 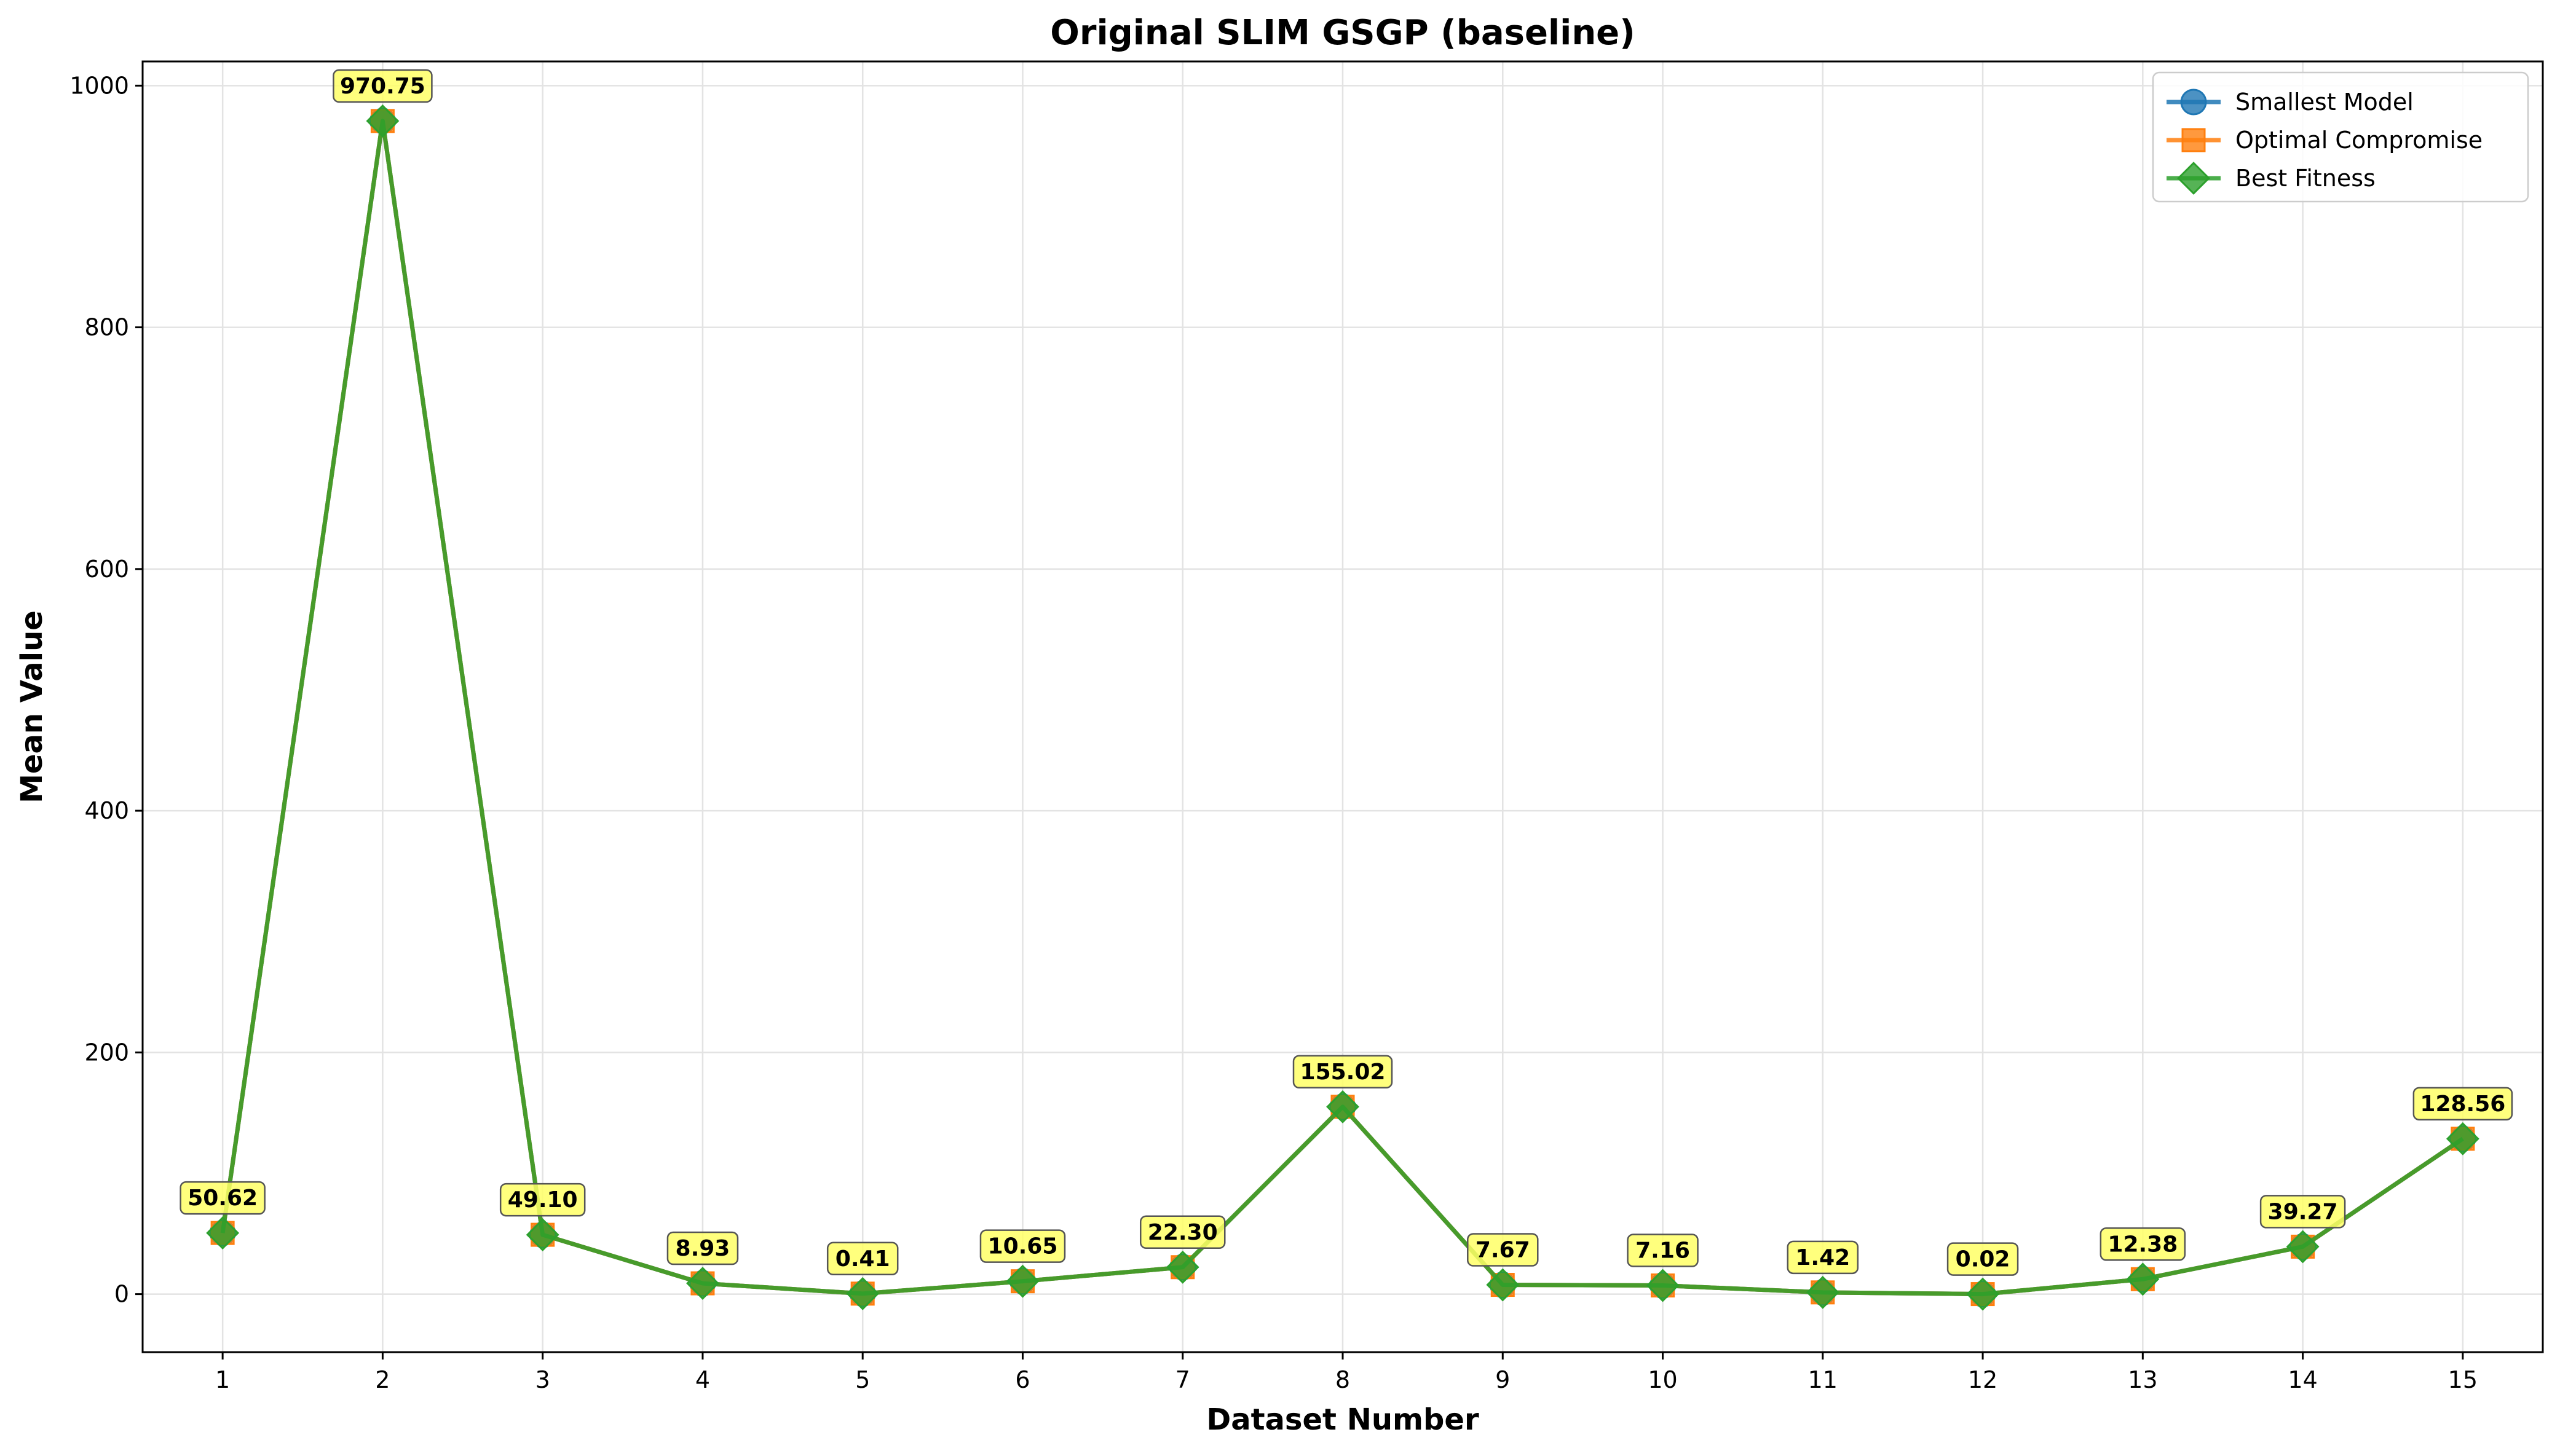 What do you see at coordinates (106, 1052) in the screenshot?
I see `y-tick-label: 200` at bounding box center [106, 1052].